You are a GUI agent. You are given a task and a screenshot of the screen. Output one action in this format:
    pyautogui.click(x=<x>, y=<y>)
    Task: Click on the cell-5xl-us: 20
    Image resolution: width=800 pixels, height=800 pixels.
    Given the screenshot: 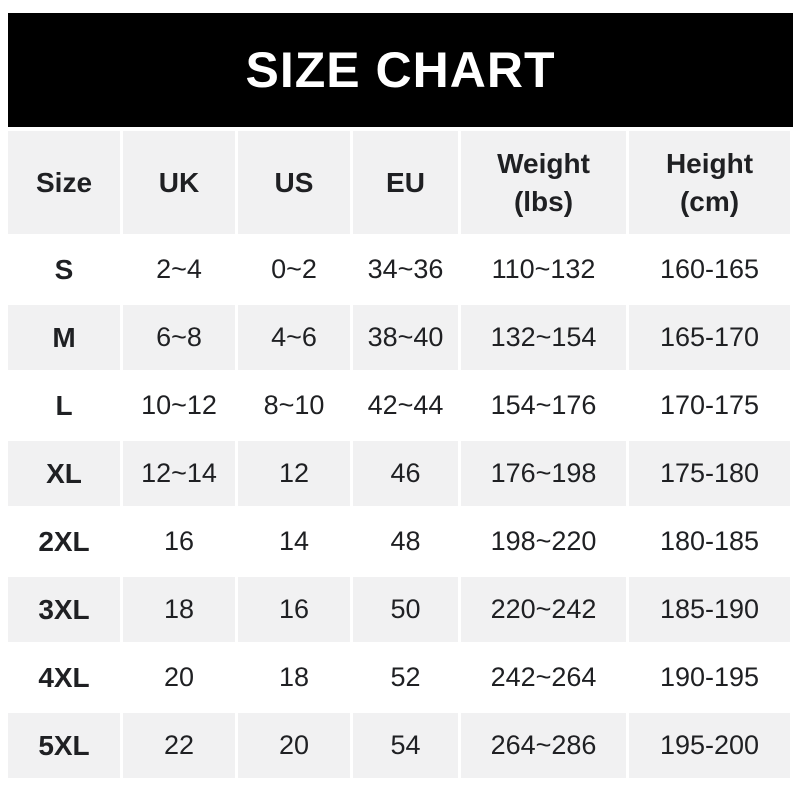 What is the action you would take?
    pyautogui.click(x=294, y=745)
    